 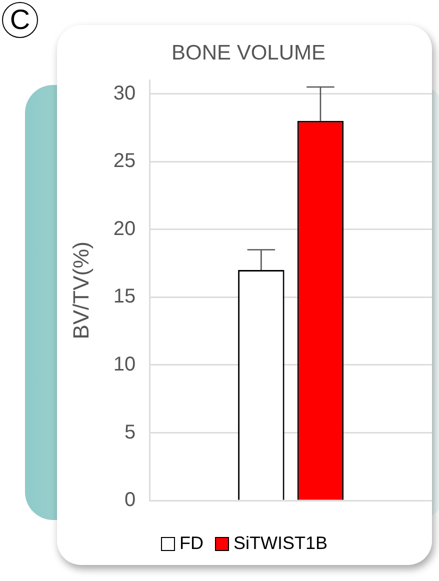 I want to click on y-tick-label: 30, so click(x=124, y=93).